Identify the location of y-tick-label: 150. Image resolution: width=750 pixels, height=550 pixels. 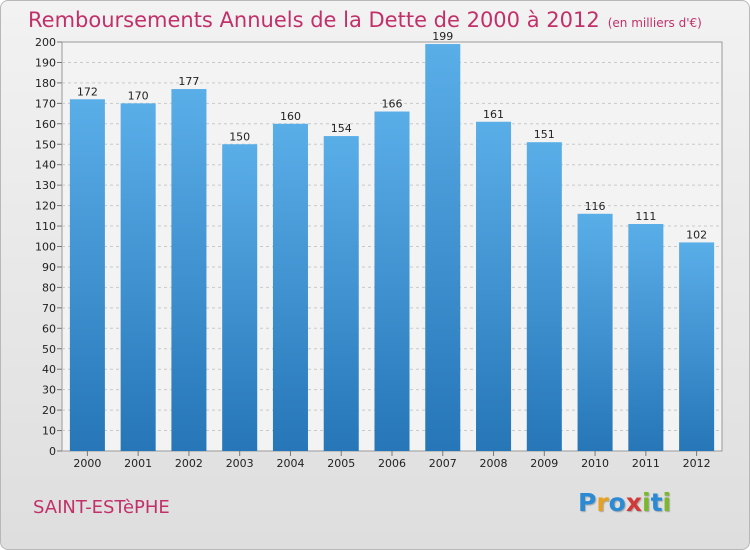
(45, 144).